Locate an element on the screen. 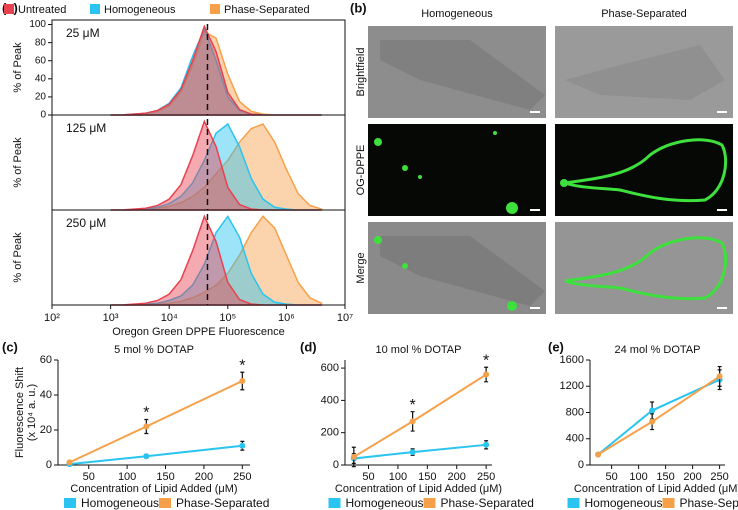 Image resolution: width=738 pixels, height=510 pixels. y-tick-label: 80 is located at coordinates (41, 42).